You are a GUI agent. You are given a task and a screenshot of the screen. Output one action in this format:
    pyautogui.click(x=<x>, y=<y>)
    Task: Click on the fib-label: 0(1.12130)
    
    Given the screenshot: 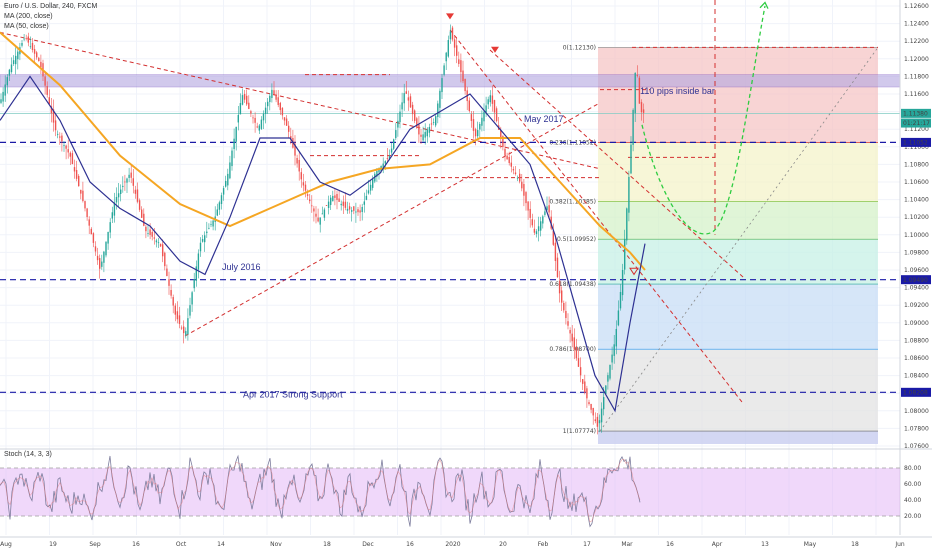 What is the action you would take?
    pyautogui.click(x=579, y=47)
    